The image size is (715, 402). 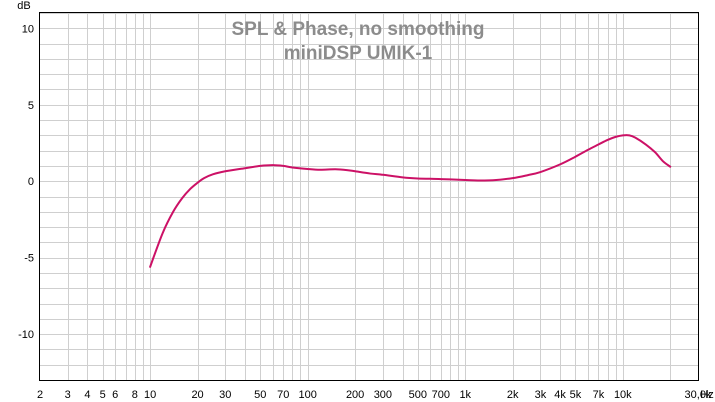 I want to click on x-tick-label: 6, so click(x=115, y=395).